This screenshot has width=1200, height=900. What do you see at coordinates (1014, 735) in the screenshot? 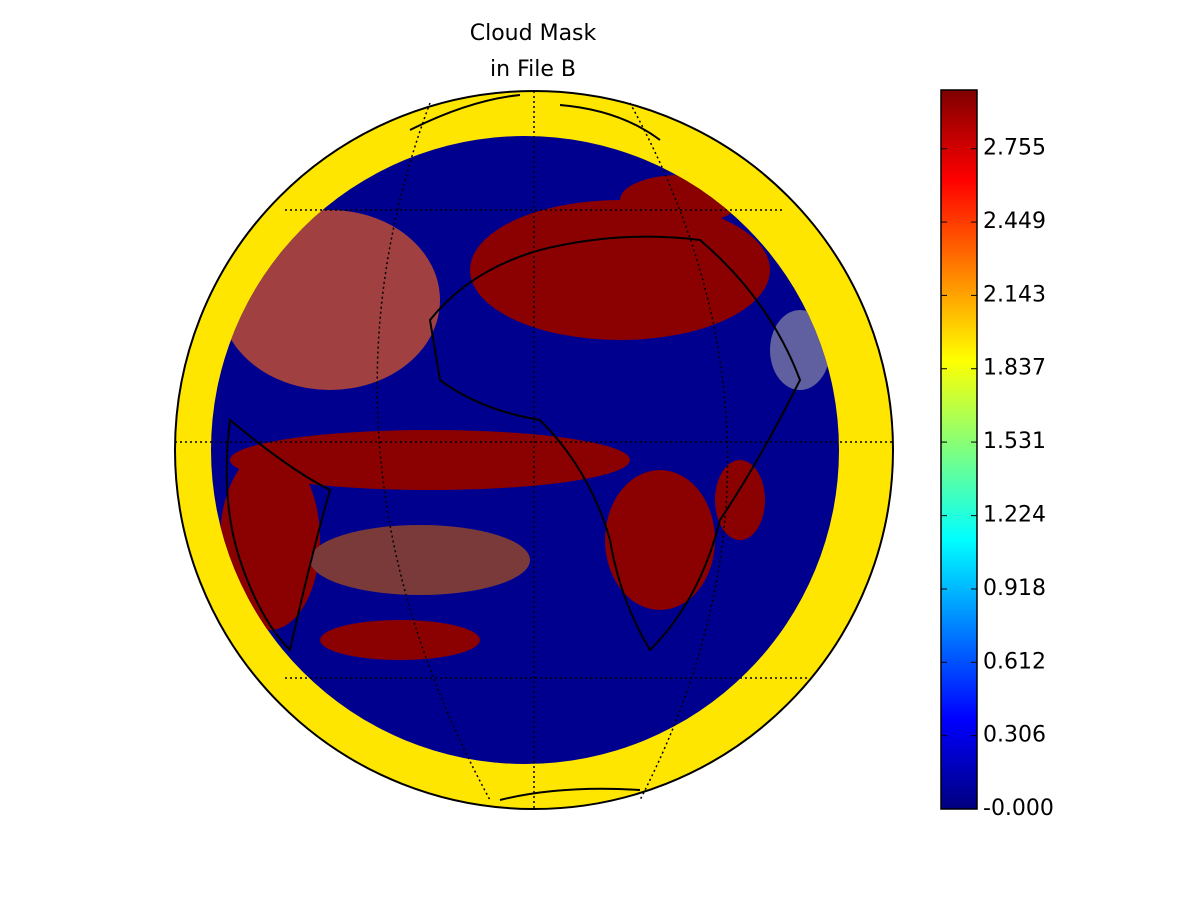
I see `colorbar-tick-label: 0.306` at bounding box center [1014, 735].